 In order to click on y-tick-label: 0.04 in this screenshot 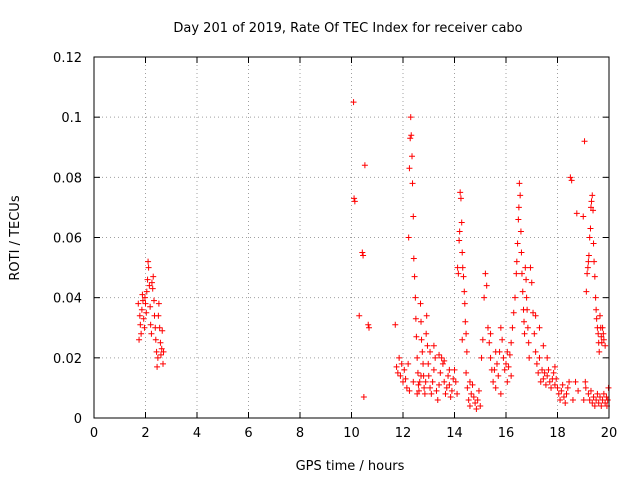, I will do `click(67, 299)`.